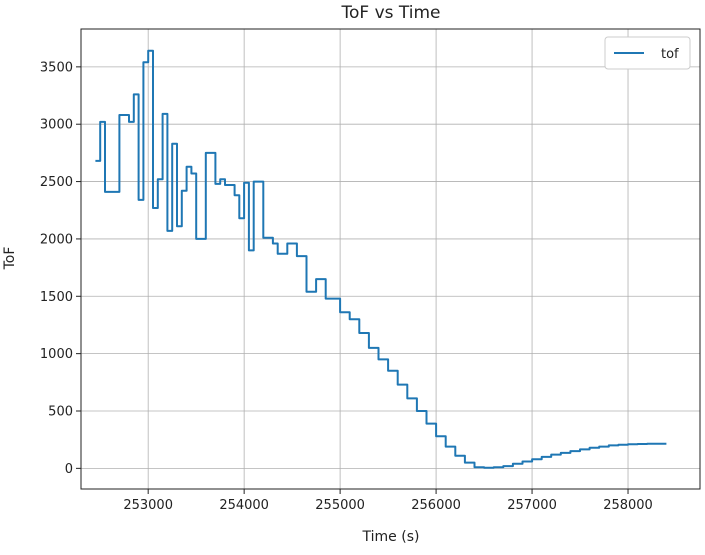 This screenshot has height=555, width=705. What do you see at coordinates (148, 505) in the screenshot?
I see `x-tick-label: 253000` at bounding box center [148, 505].